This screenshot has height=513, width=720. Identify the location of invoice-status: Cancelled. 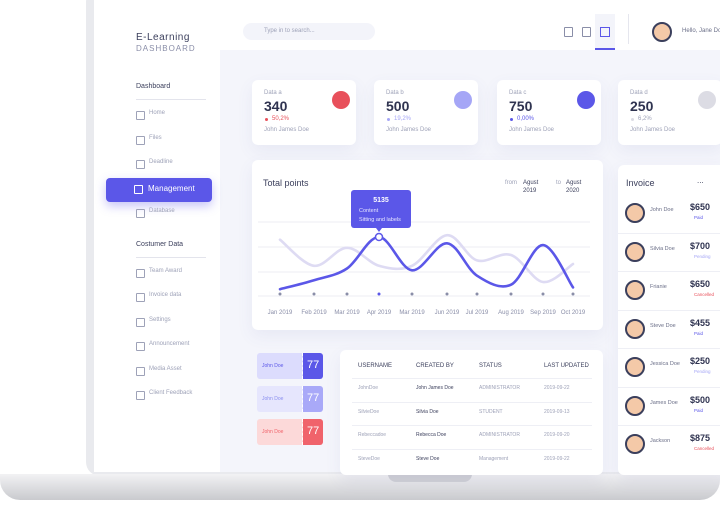
(704, 294).